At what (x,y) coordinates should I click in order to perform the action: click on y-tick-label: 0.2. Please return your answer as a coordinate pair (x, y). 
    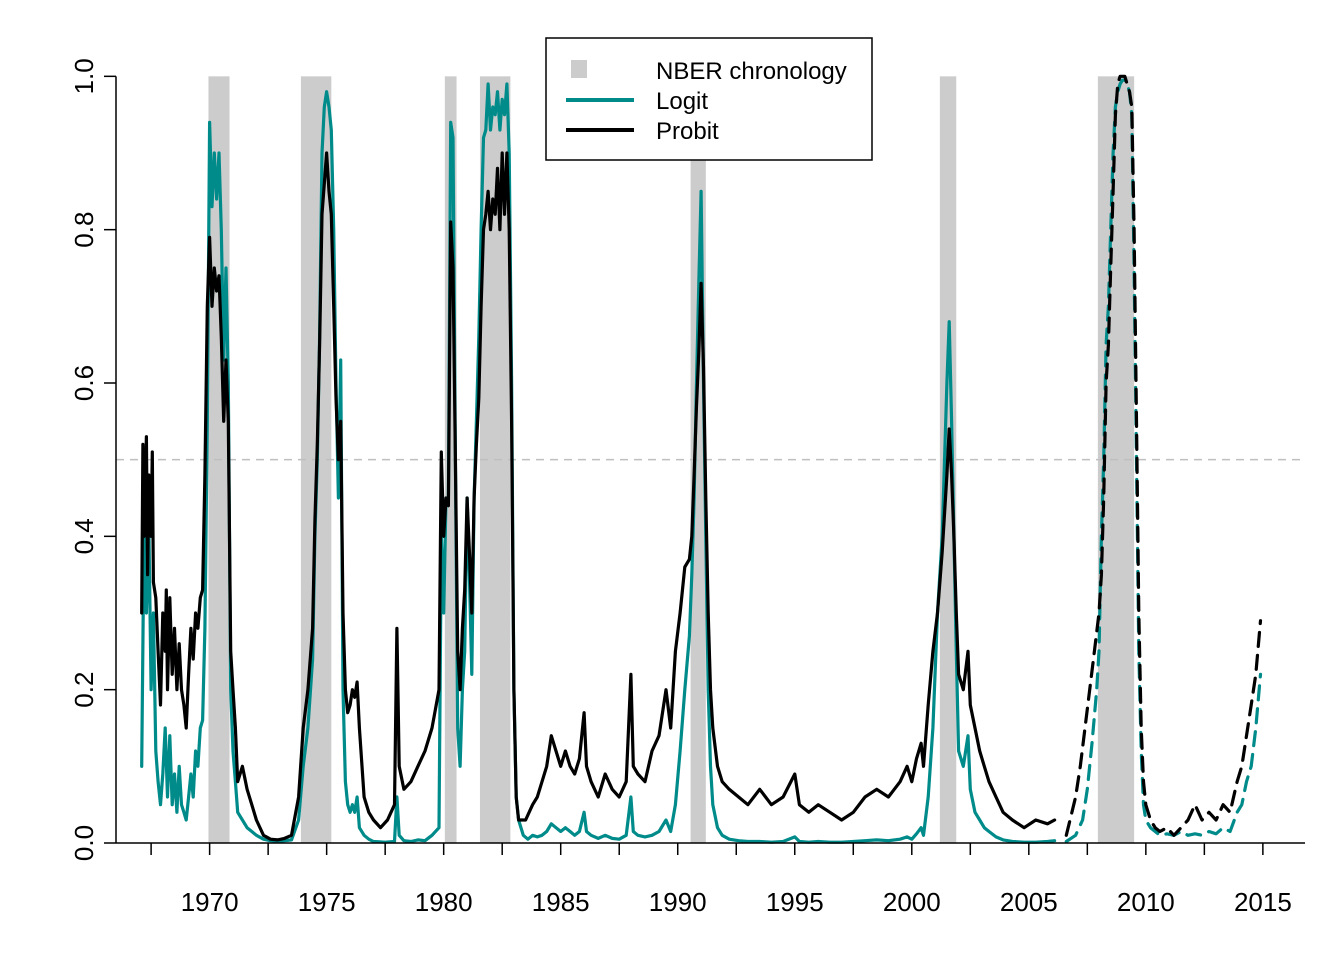
    Looking at the image, I should click on (84, 690).